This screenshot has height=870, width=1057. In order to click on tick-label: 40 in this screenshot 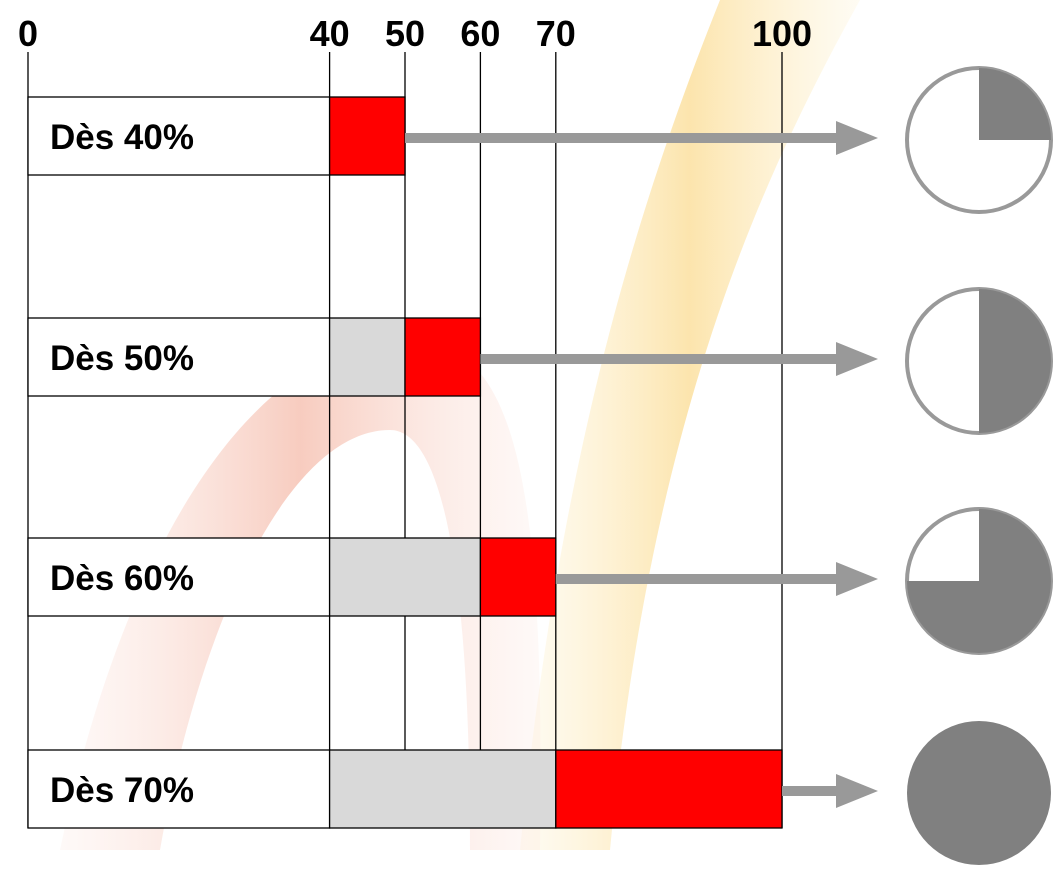, I will do `click(330, 33)`.